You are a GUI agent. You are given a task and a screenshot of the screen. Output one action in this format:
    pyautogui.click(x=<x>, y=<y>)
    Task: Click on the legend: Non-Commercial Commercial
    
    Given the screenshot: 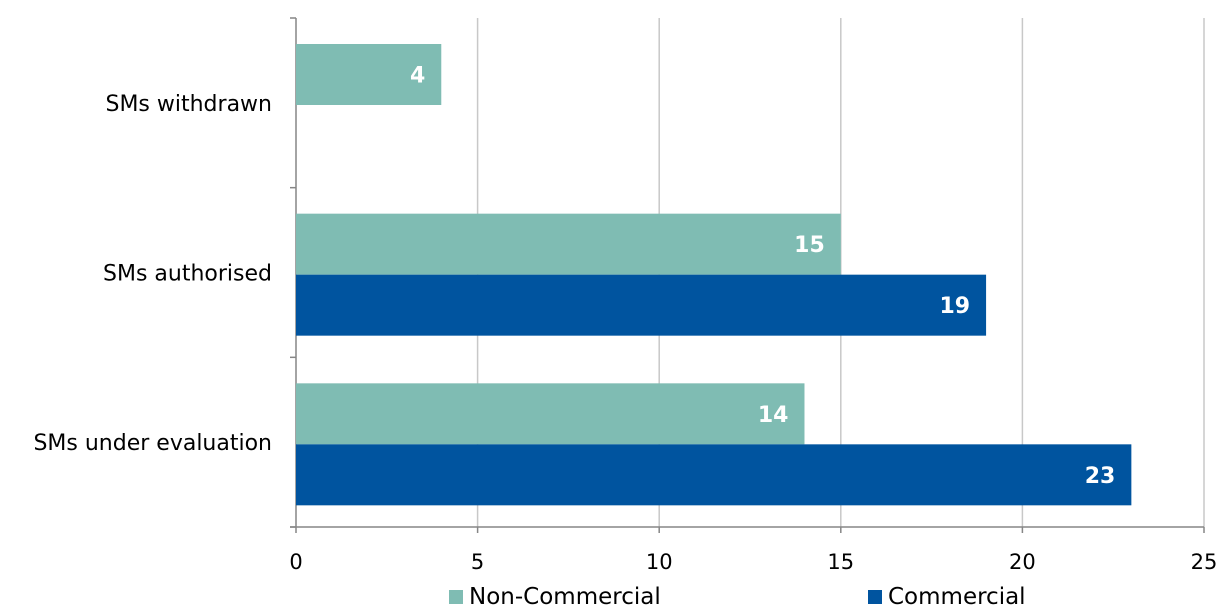 What is the action you would take?
    pyautogui.click(x=737, y=597)
    